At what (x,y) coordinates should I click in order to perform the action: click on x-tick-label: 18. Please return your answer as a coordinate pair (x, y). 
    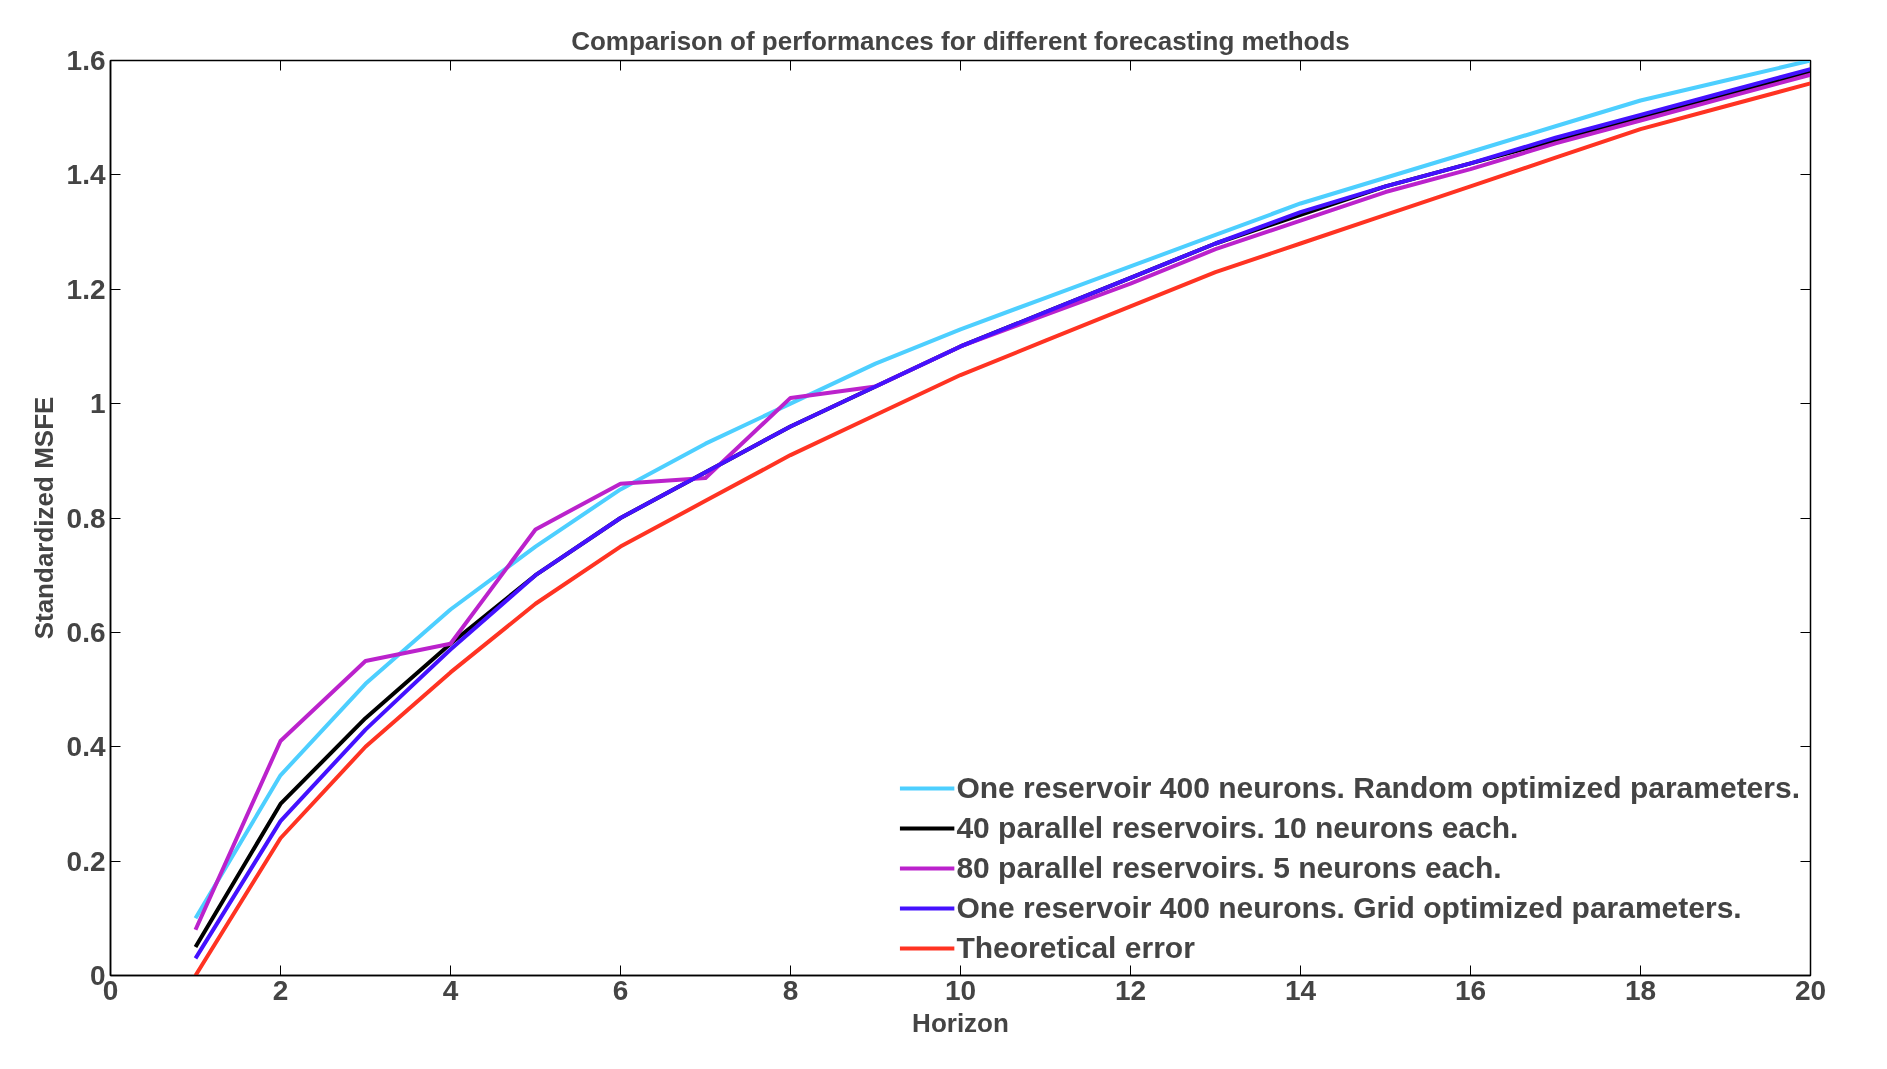
    Looking at the image, I should click on (1640, 990).